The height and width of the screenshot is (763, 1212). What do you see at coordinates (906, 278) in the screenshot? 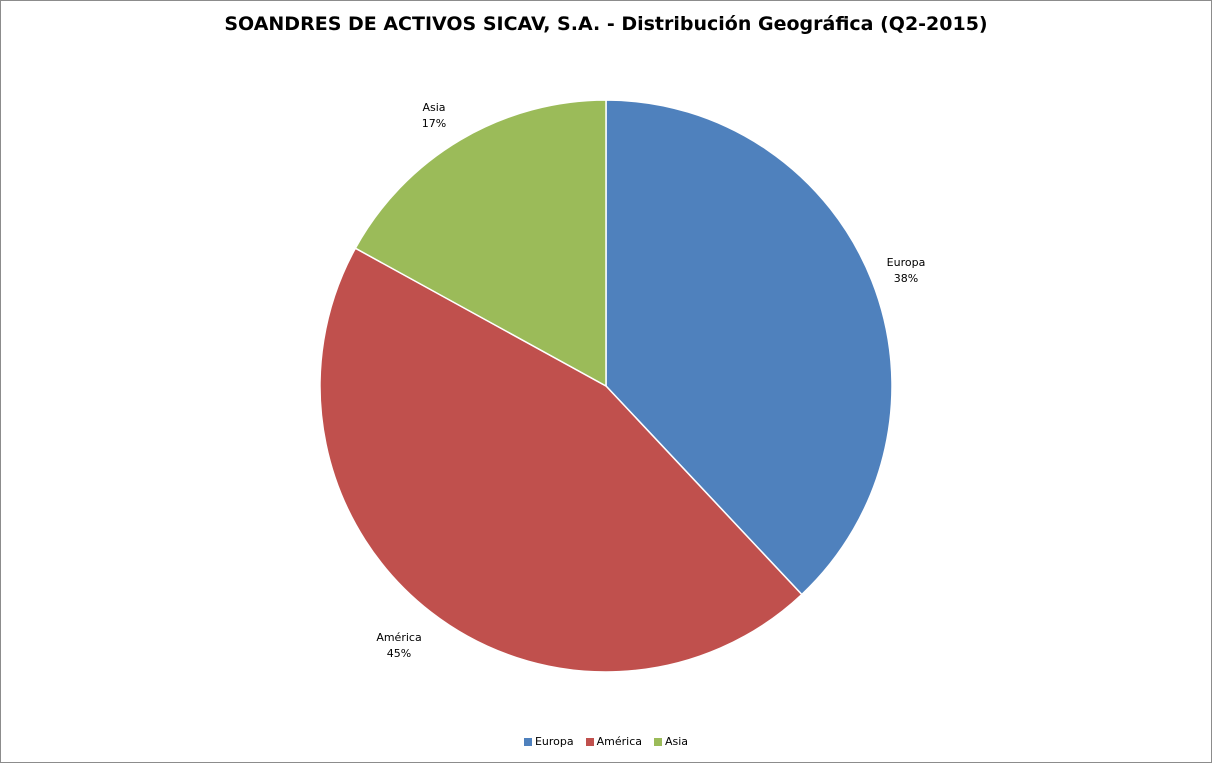
I see `slice-value-label: 38%` at bounding box center [906, 278].